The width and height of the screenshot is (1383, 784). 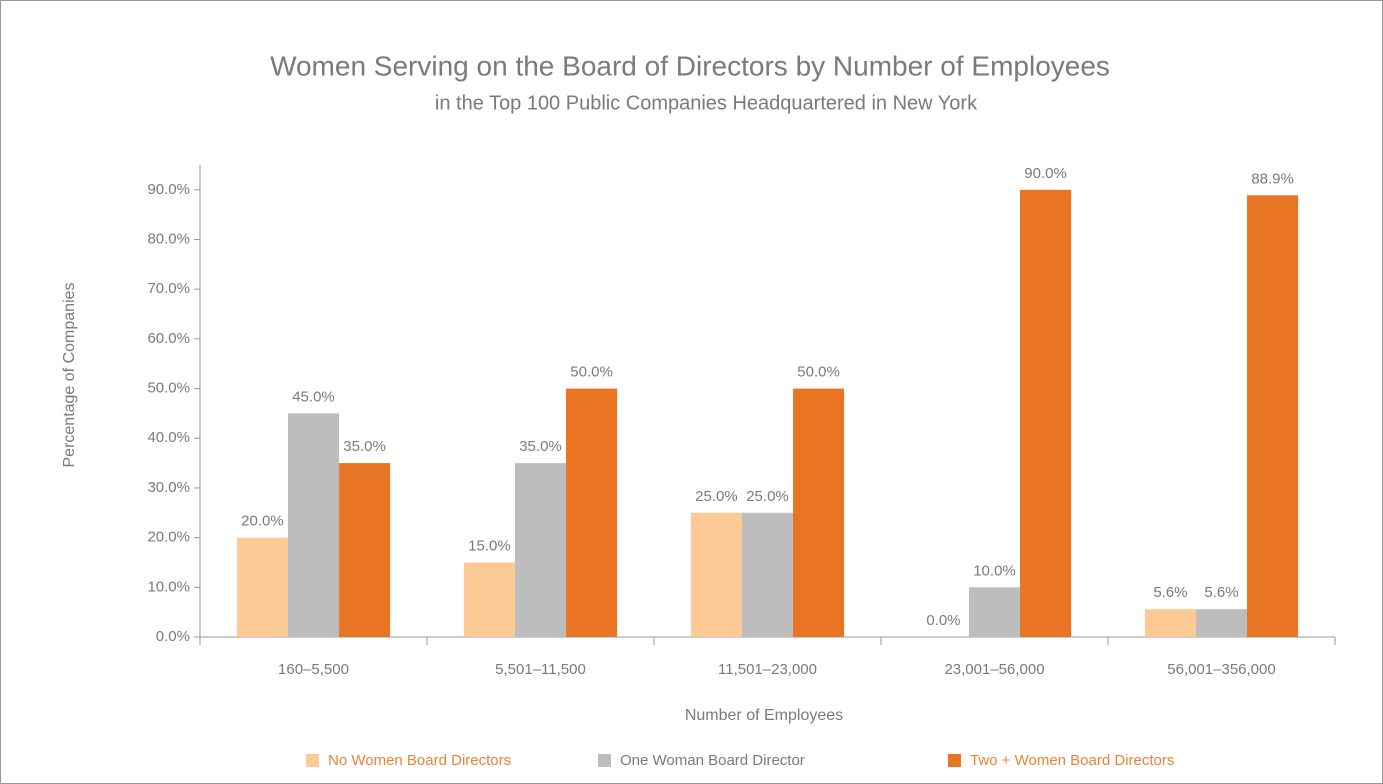 What do you see at coordinates (540, 669) in the screenshot?
I see `x-tick-label: 5,501–11,500` at bounding box center [540, 669].